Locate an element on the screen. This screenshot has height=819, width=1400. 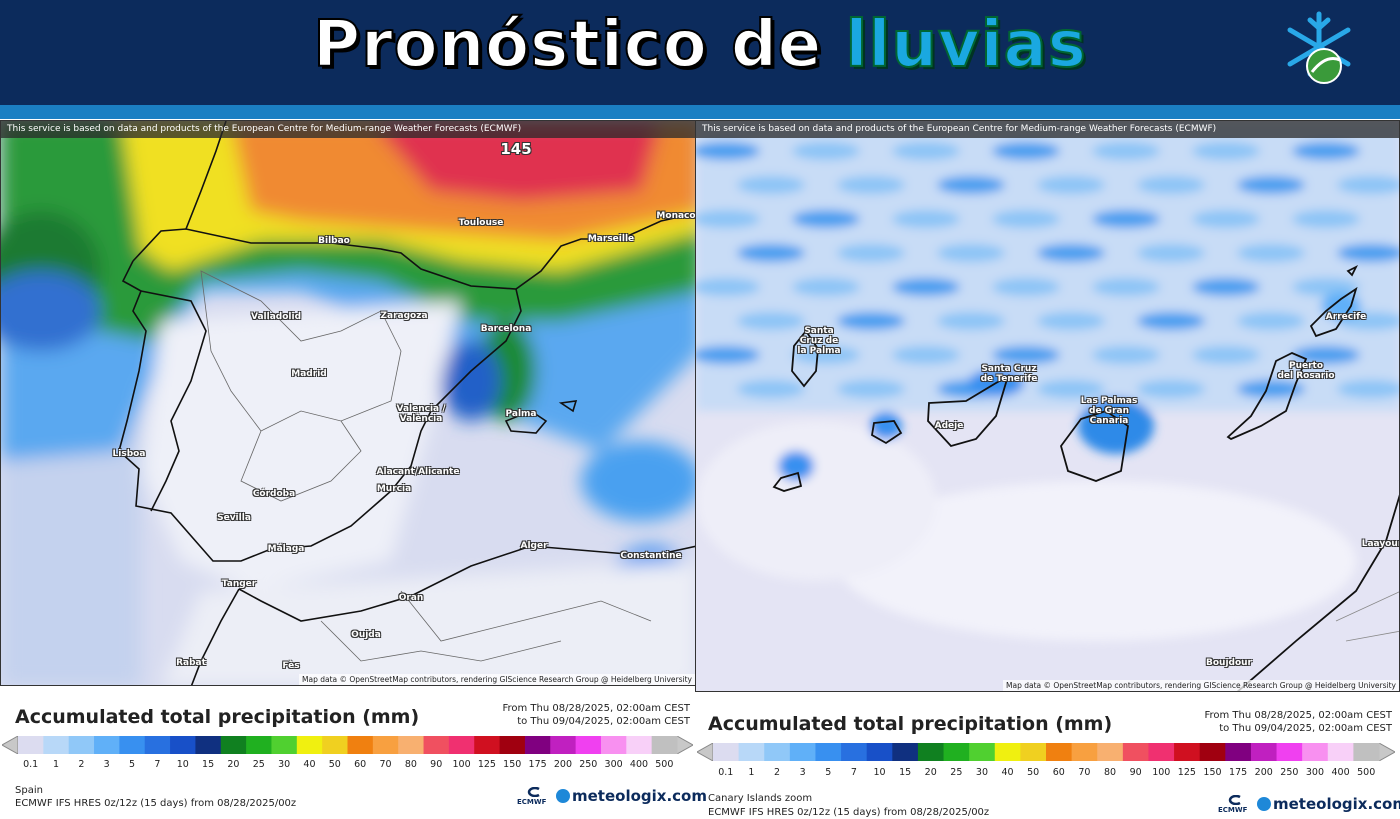
city-label: Puerto del Rosario is located at coordinates (1306, 371).